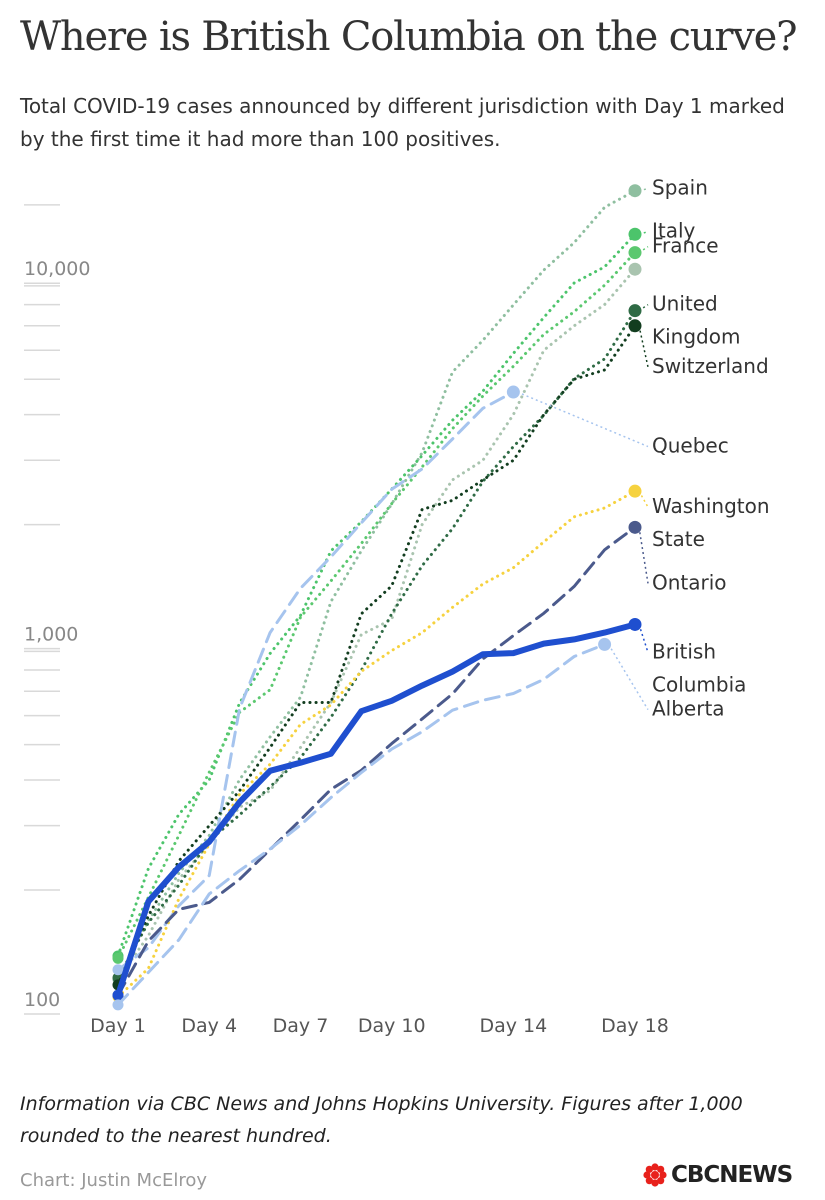 The image size is (825, 1200). Describe the element at coordinates (635, 624) in the screenshot. I see `series-end-point-british-columbia` at that location.